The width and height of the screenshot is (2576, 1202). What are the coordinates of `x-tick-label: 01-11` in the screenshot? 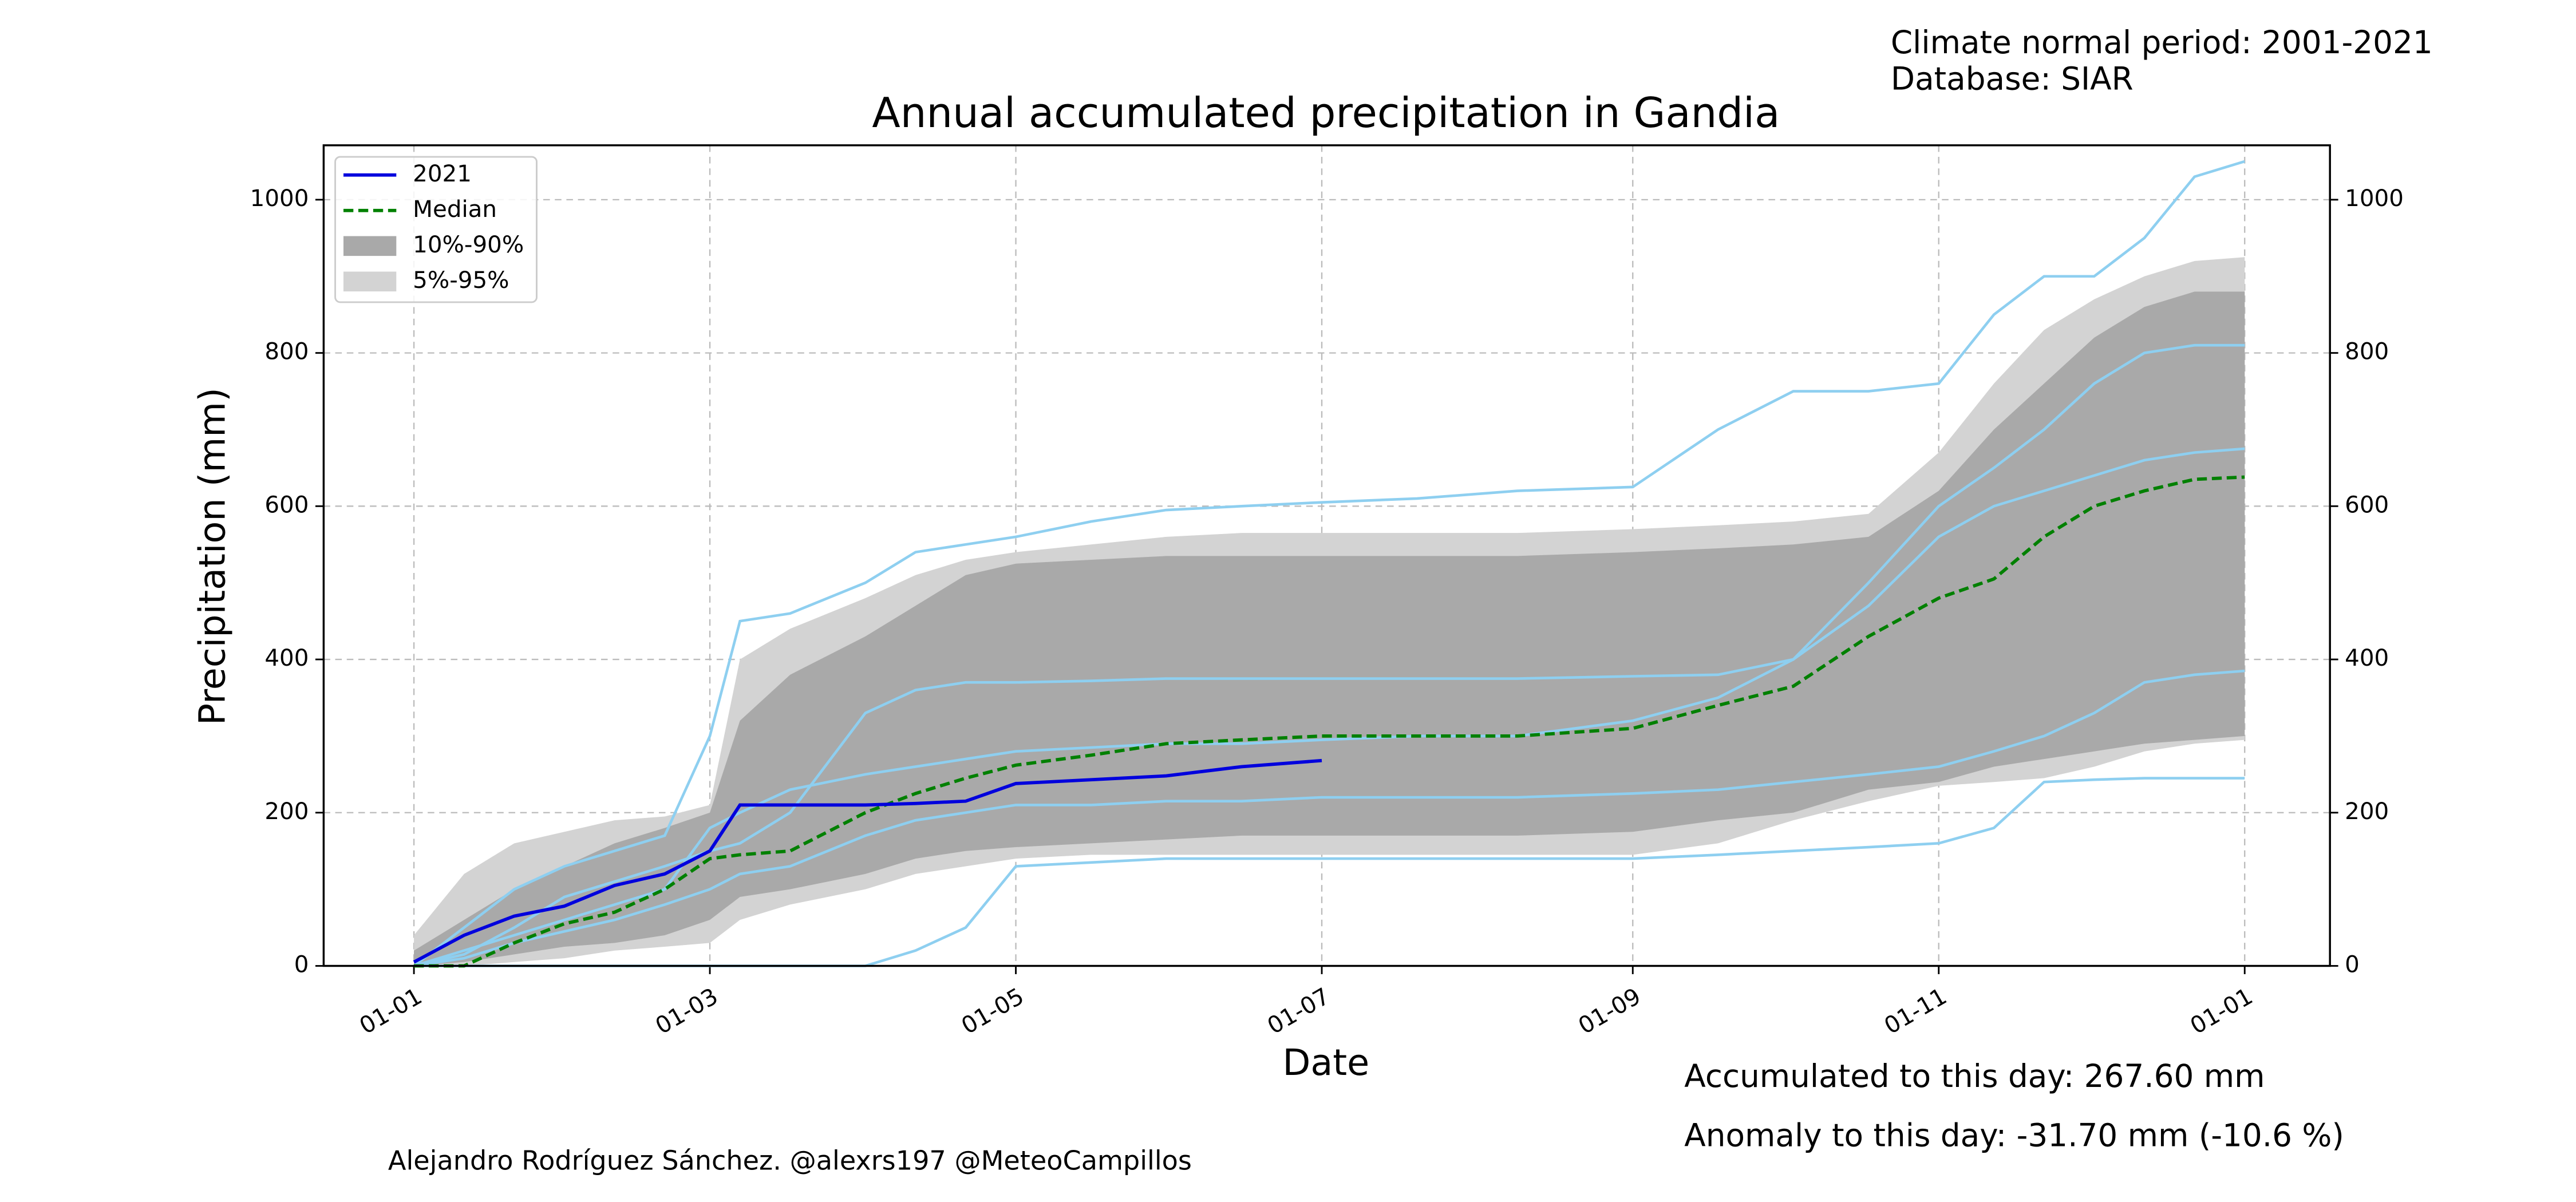 It's located at (1915, 1011).